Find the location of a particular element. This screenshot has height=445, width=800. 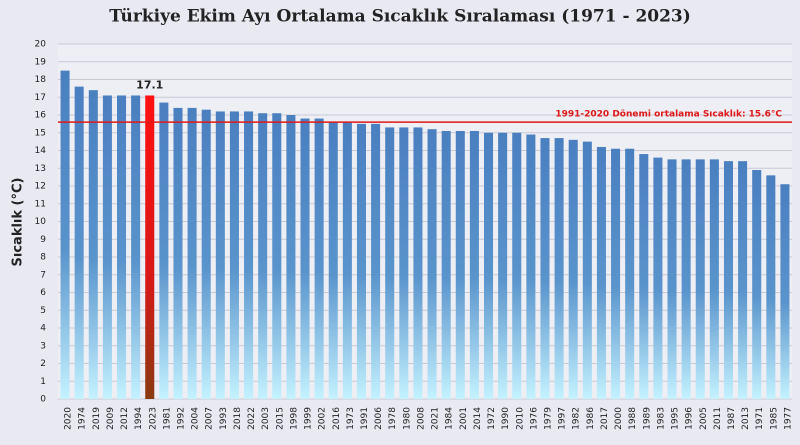

x-tick-label: 1978 is located at coordinates (393, 418).